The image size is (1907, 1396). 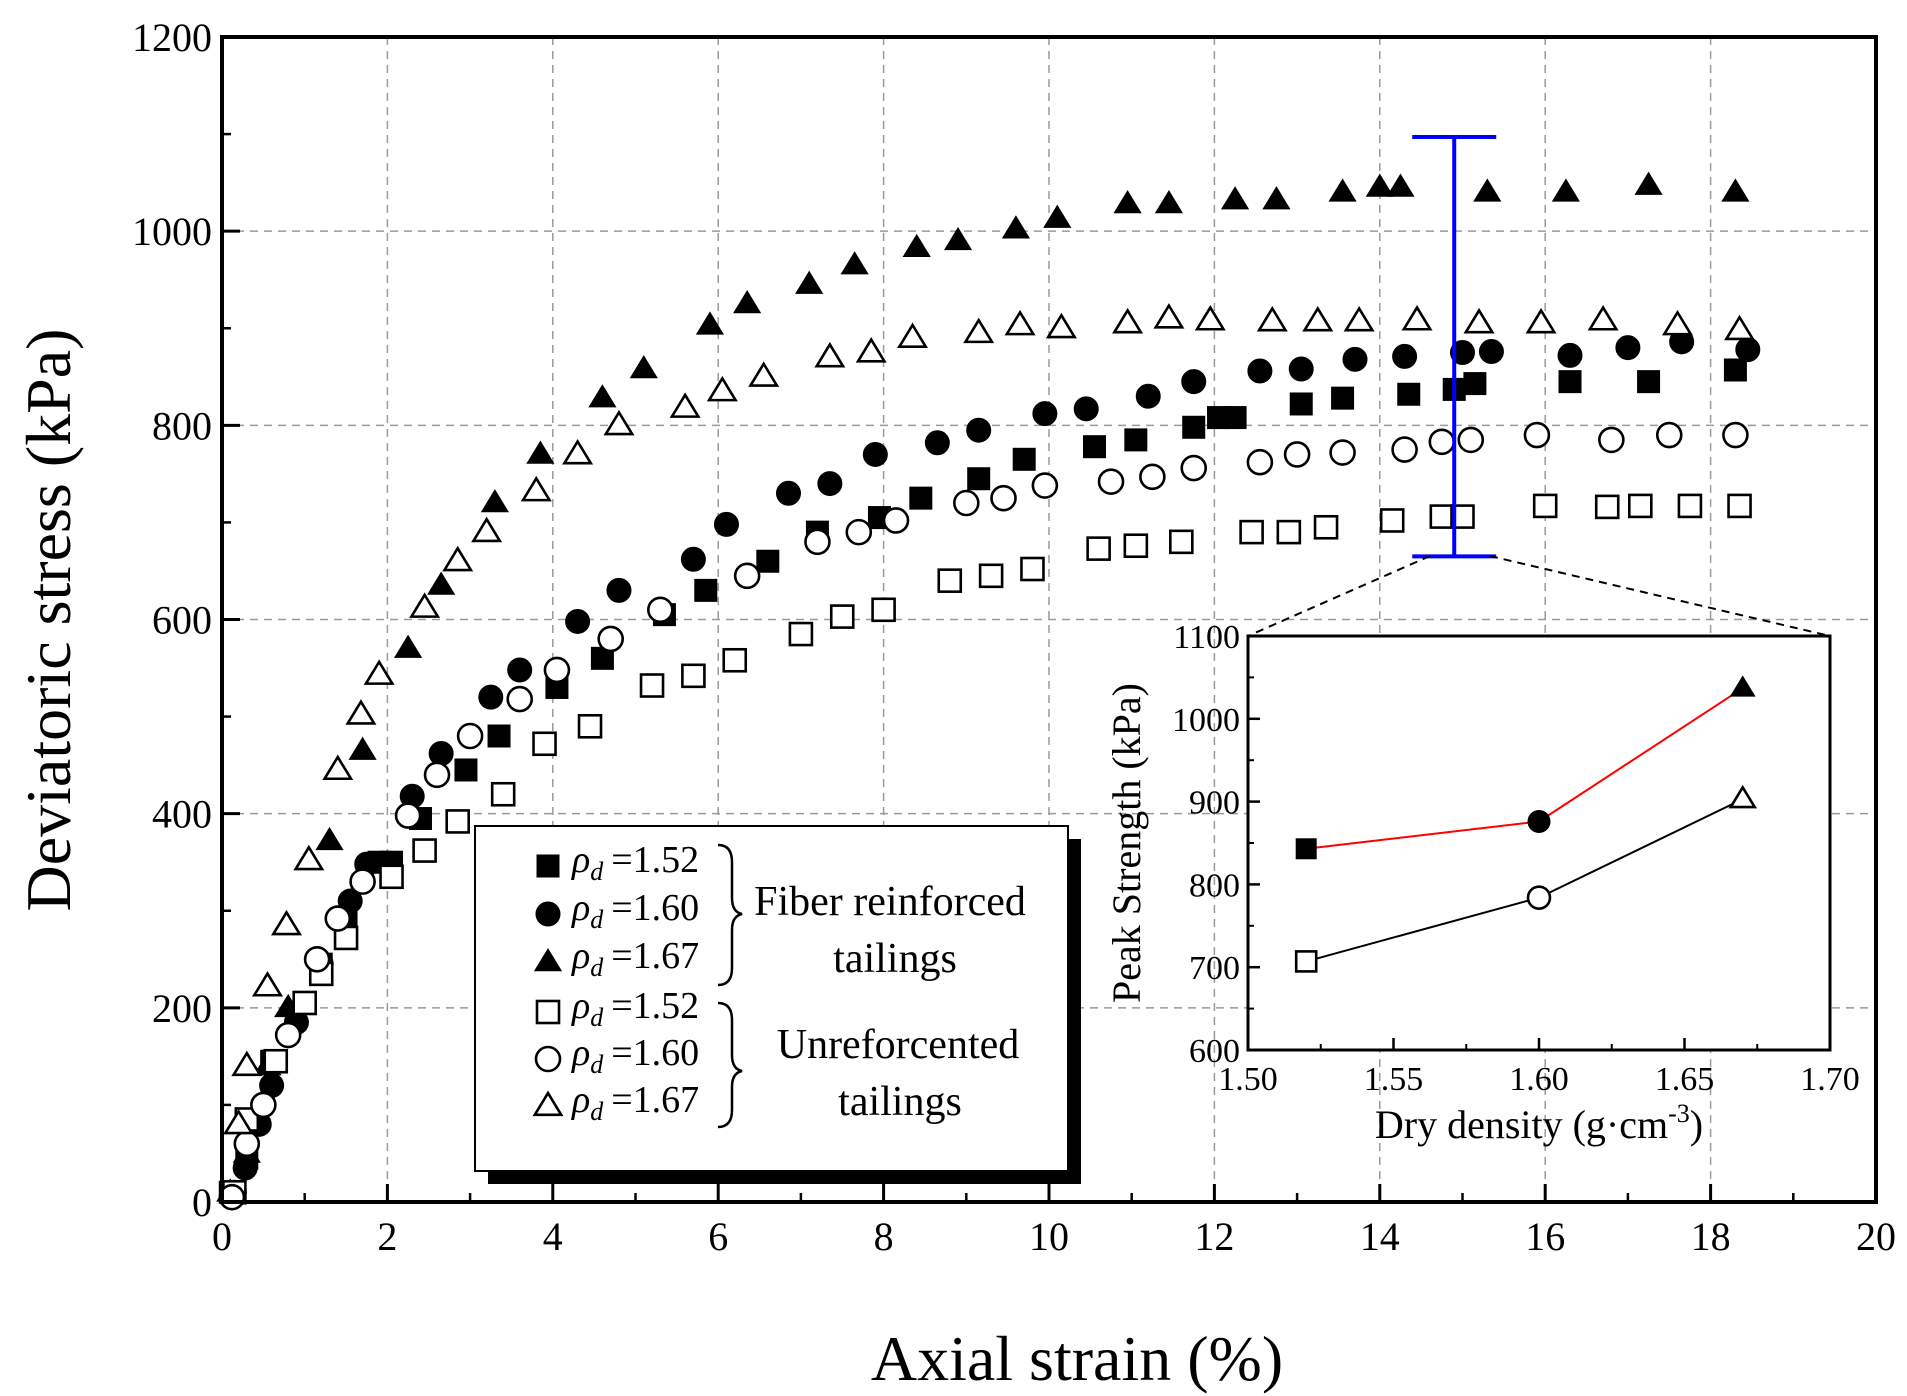 What do you see at coordinates (884, 1236) in the screenshot?
I see `x-tick-label: 8` at bounding box center [884, 1236].